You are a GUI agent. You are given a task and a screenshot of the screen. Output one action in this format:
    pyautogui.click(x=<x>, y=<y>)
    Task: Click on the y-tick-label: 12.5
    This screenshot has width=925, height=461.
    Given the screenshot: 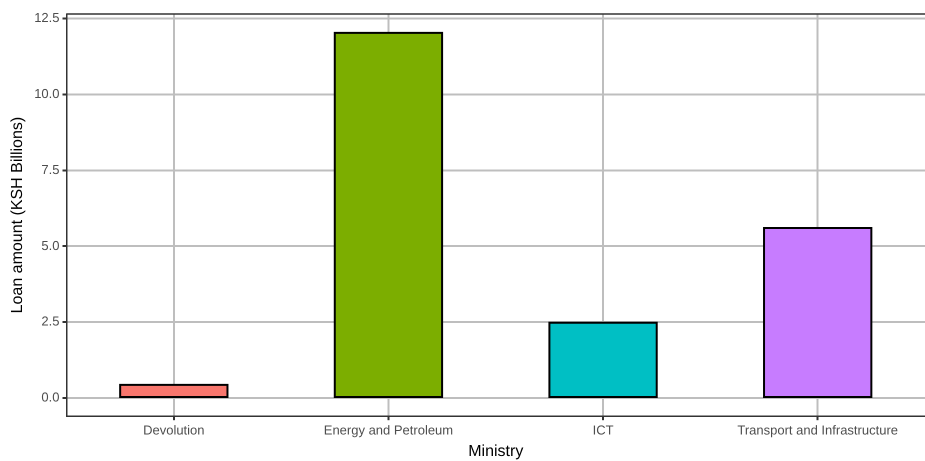 What is the action you would take?
    pyautogui.click(x=47, y=18)
    